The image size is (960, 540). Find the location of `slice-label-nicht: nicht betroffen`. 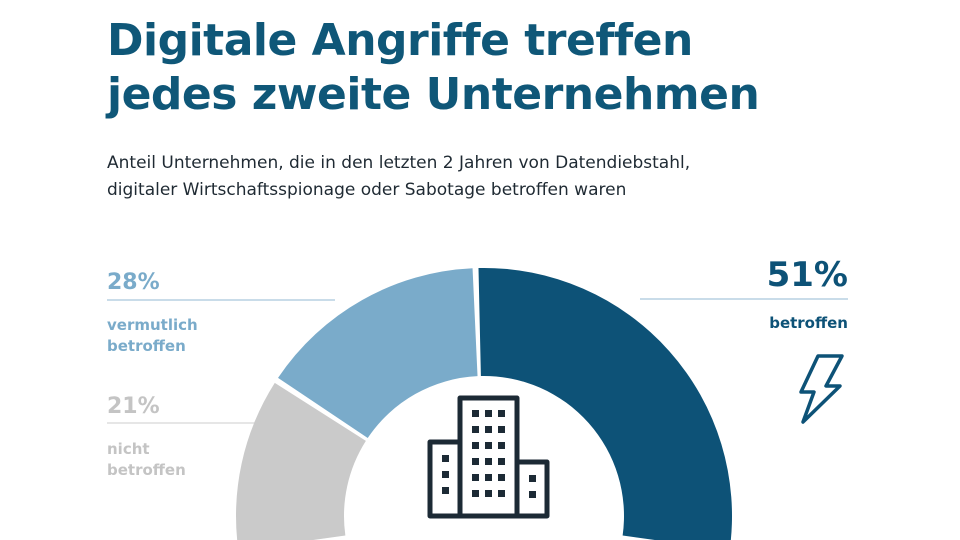

slice-label-nicht: nicht betroffen is located at coordinates (146, 460).